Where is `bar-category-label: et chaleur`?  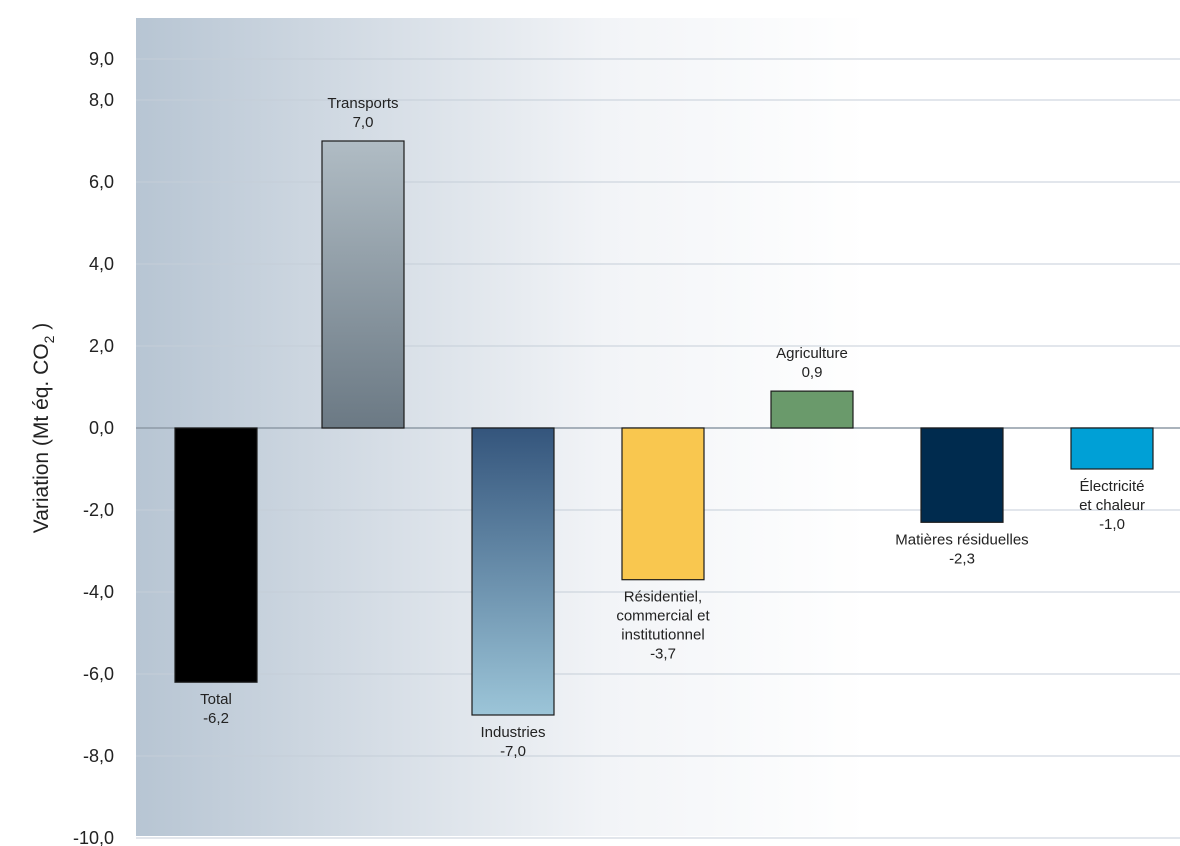
bar-category-label: et chaleur is located at coordinates (1112, 505).